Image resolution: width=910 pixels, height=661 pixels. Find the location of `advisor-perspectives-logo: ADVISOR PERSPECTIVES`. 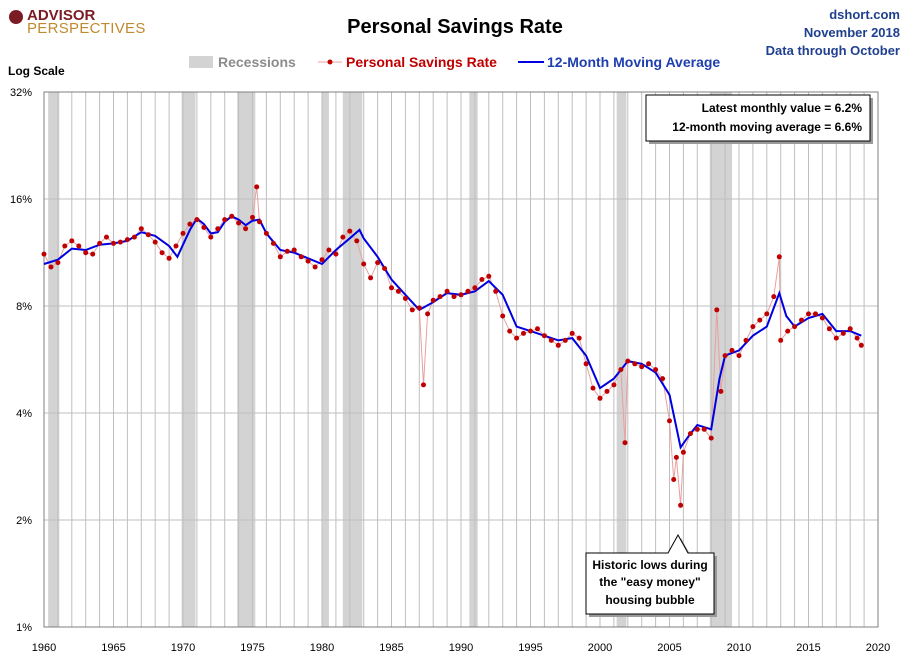

advisor-perspectives-logo: ADVISOR PERSPECTIVES is located at coordinates (77, 22).